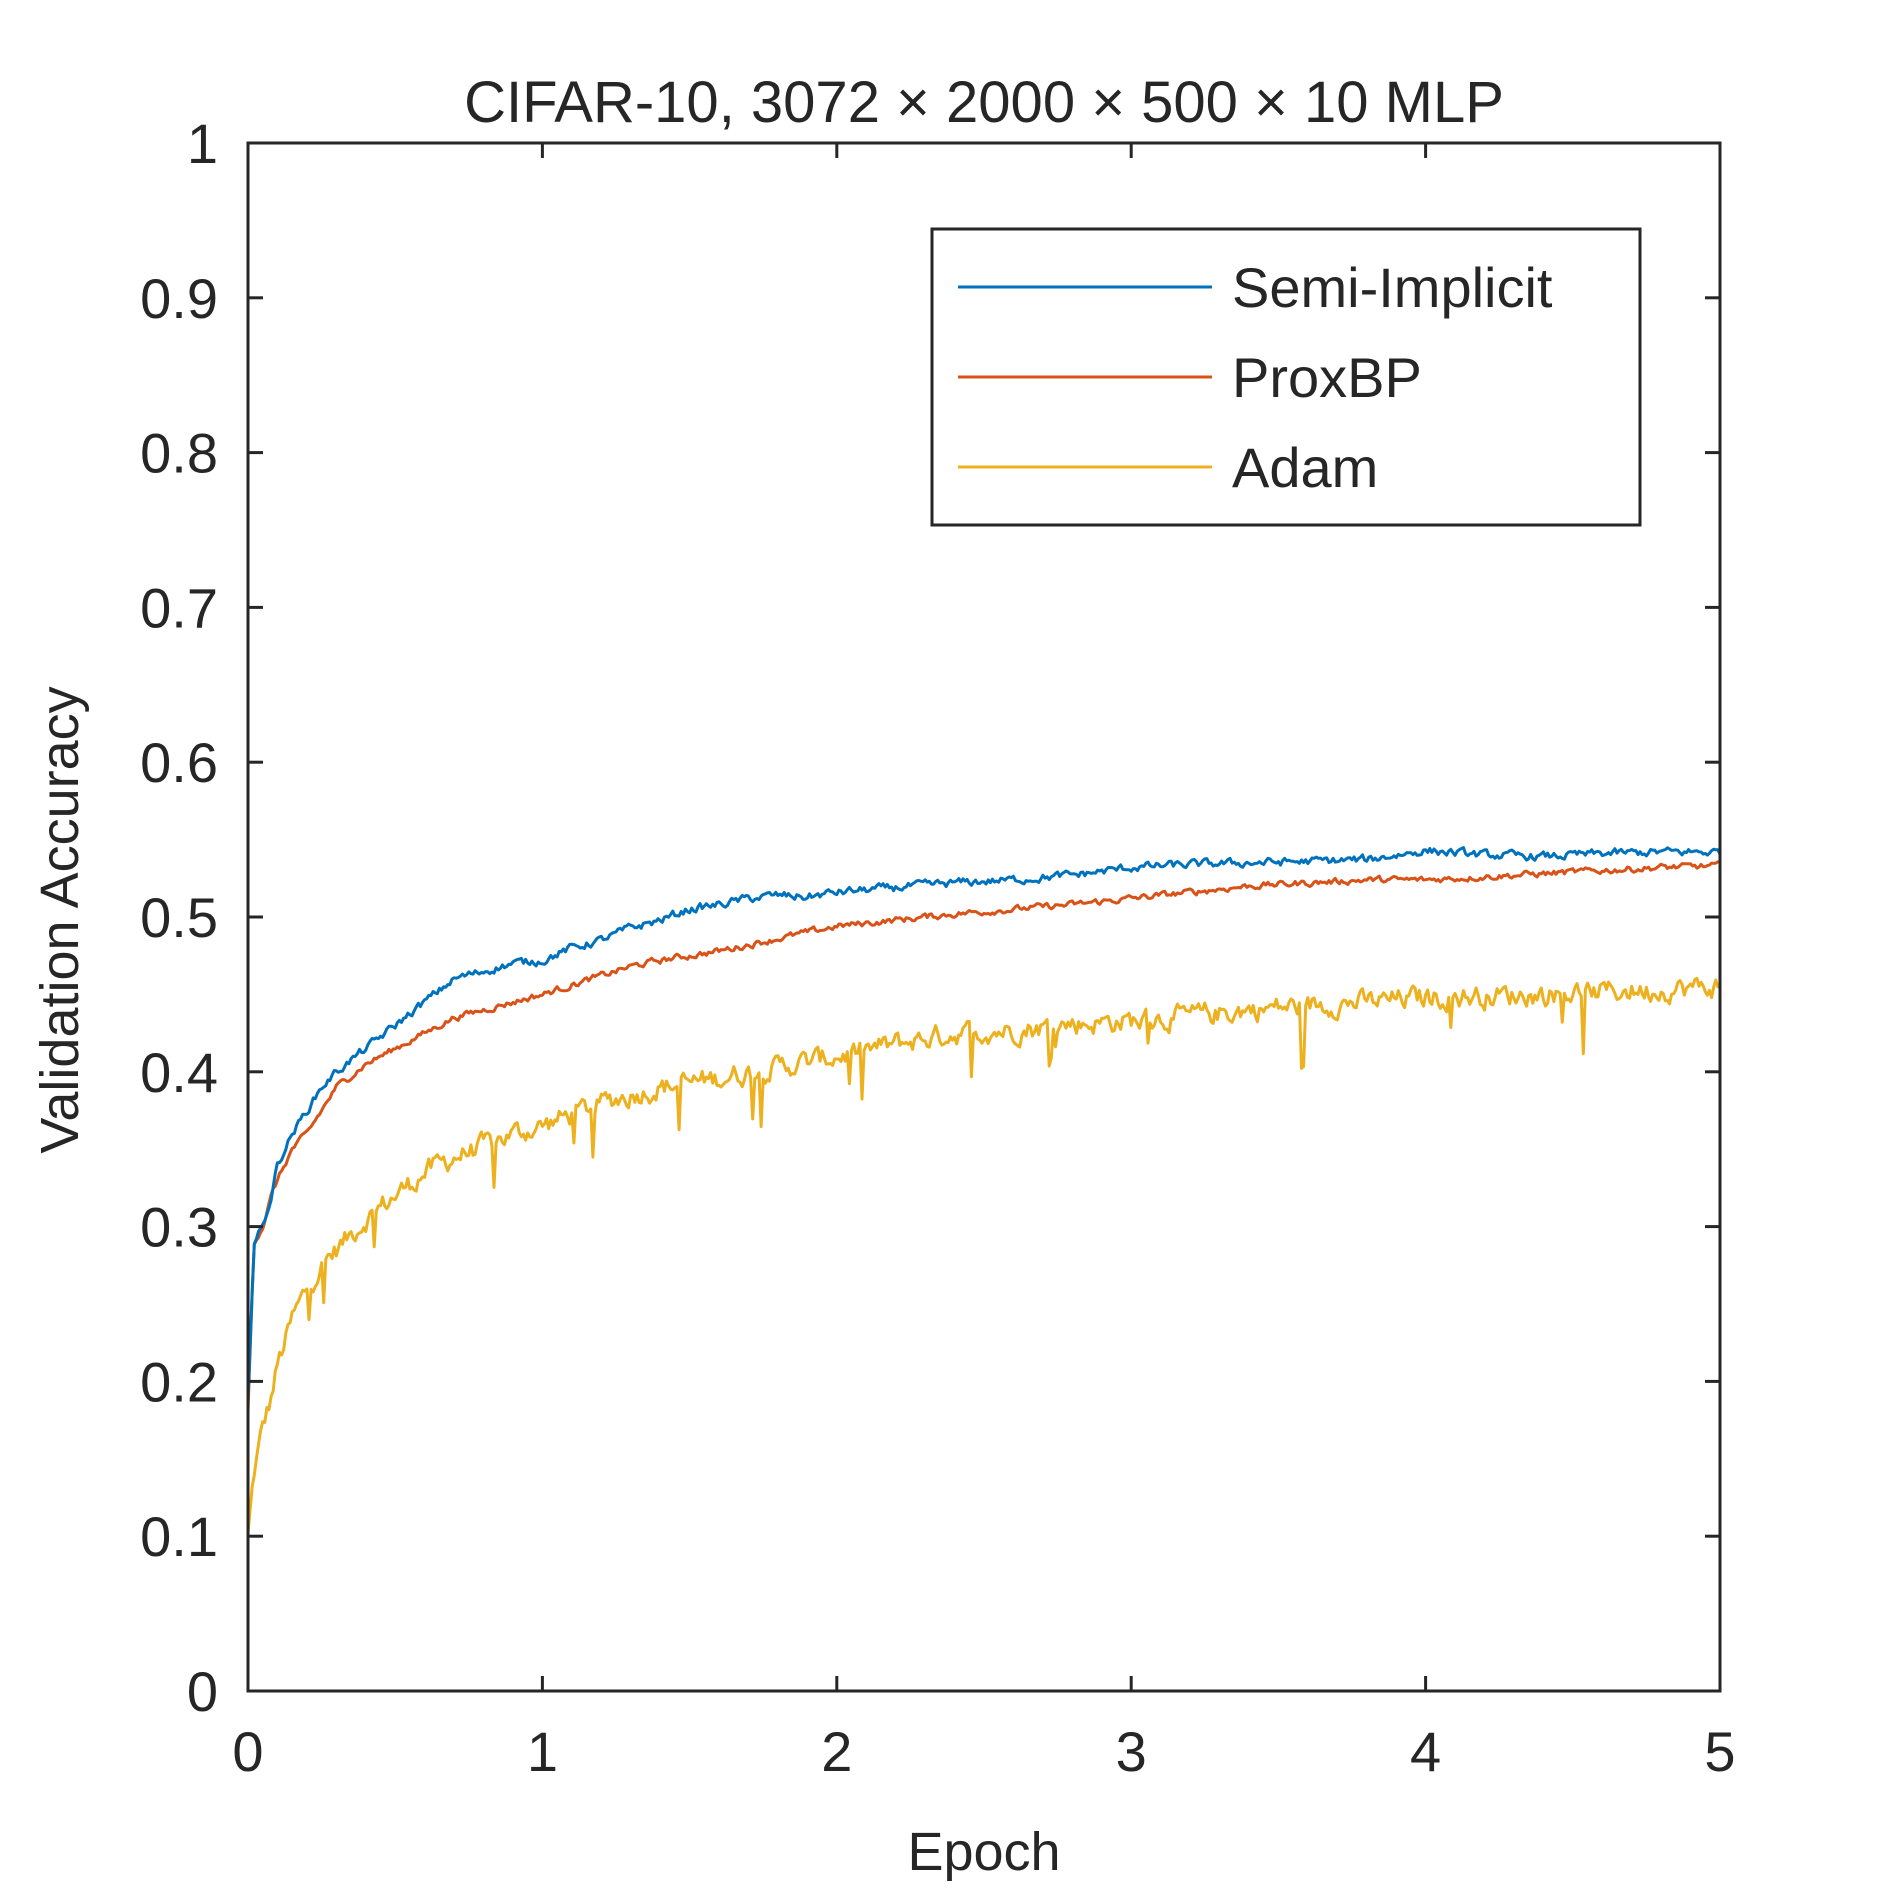 The height and width of the screenshot is (1890, 1890). Describe the element at coordinates (202, 143) in the screenshot. I see `y-tick-label: 1` at that location.